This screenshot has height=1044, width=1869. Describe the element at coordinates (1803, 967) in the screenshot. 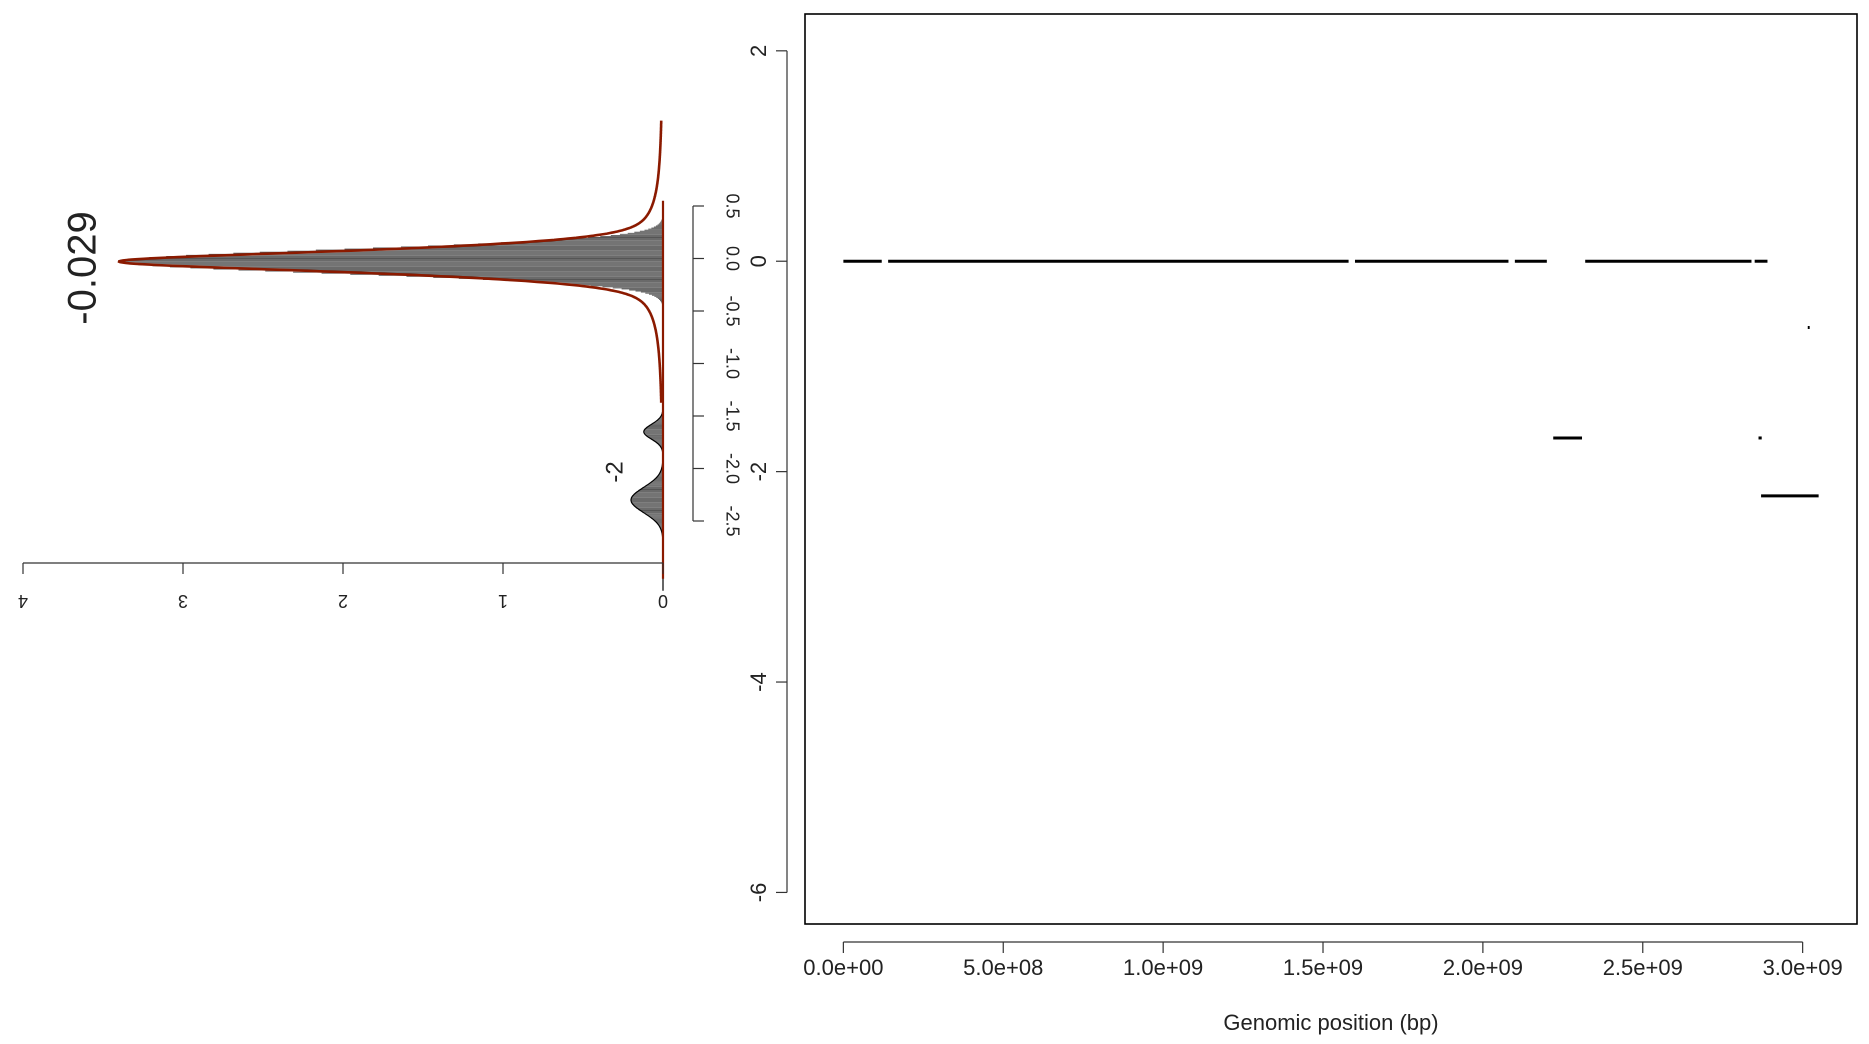

I see `x-tick-label: 3.0e+09` at that location.